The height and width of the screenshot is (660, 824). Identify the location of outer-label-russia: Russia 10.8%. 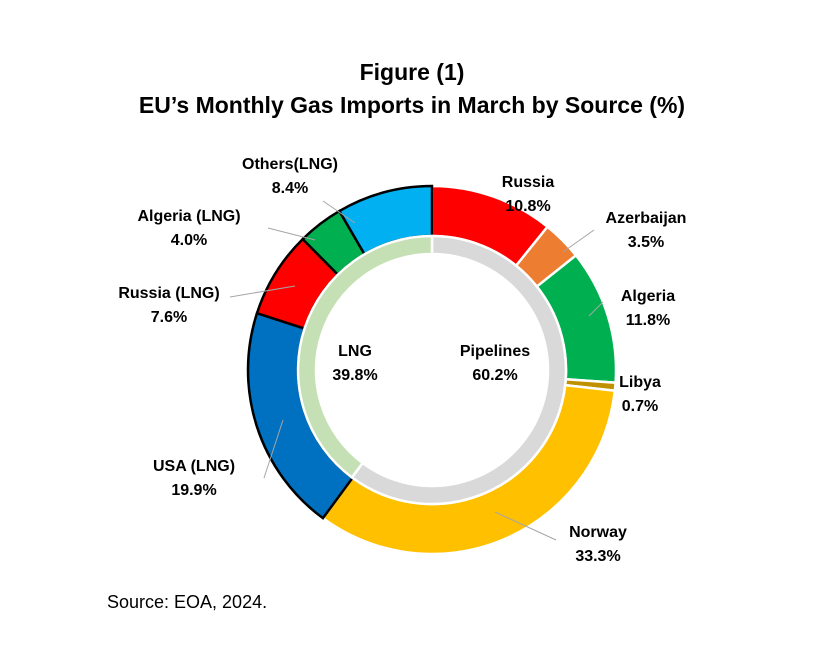
(528, 194).